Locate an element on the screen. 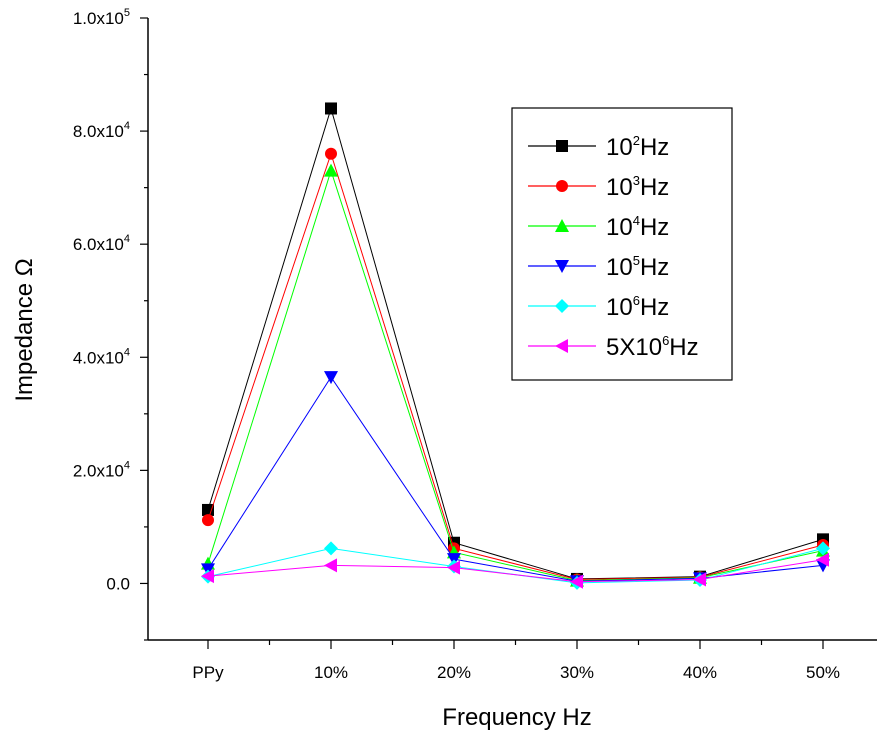  y-axis-label: Impedance Ω is located at coordinates (24, 329).